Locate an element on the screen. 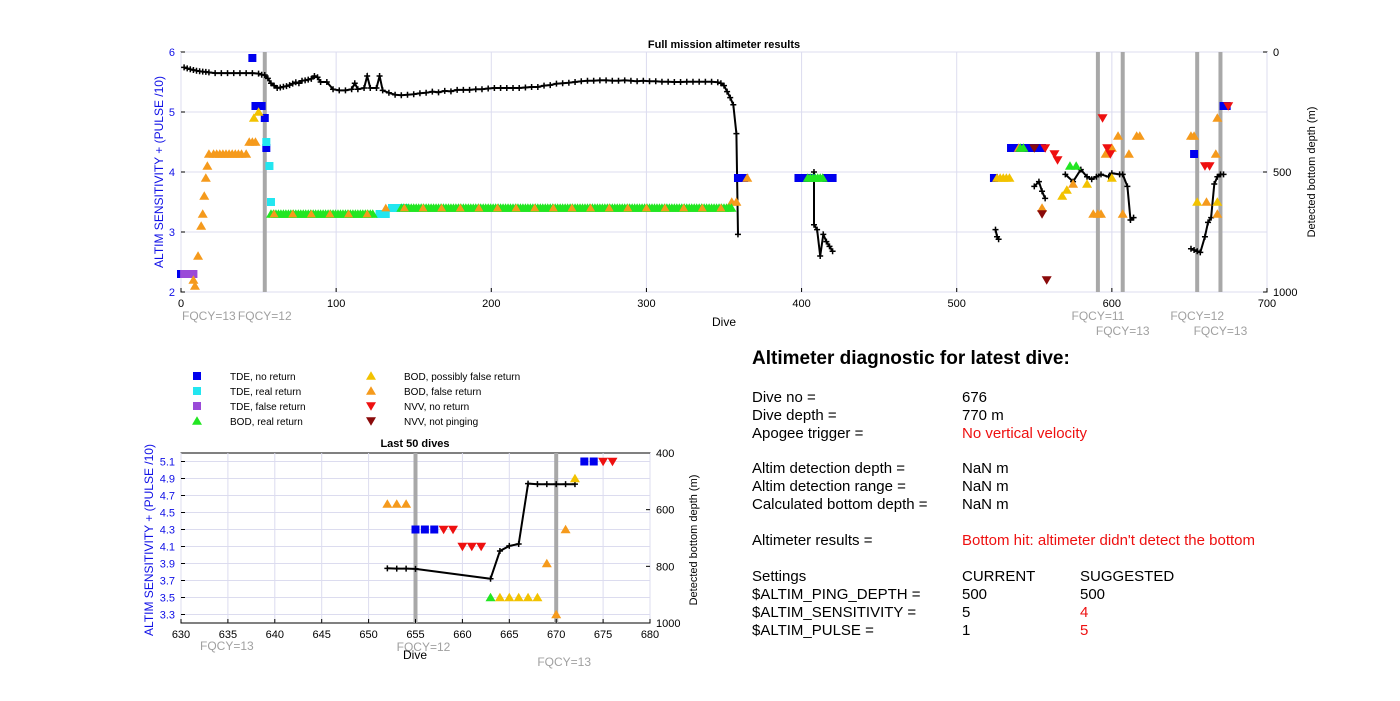 This screenshot has height=701, width=1400. y-tick-label: 6 is located at coordinates (172, 53).